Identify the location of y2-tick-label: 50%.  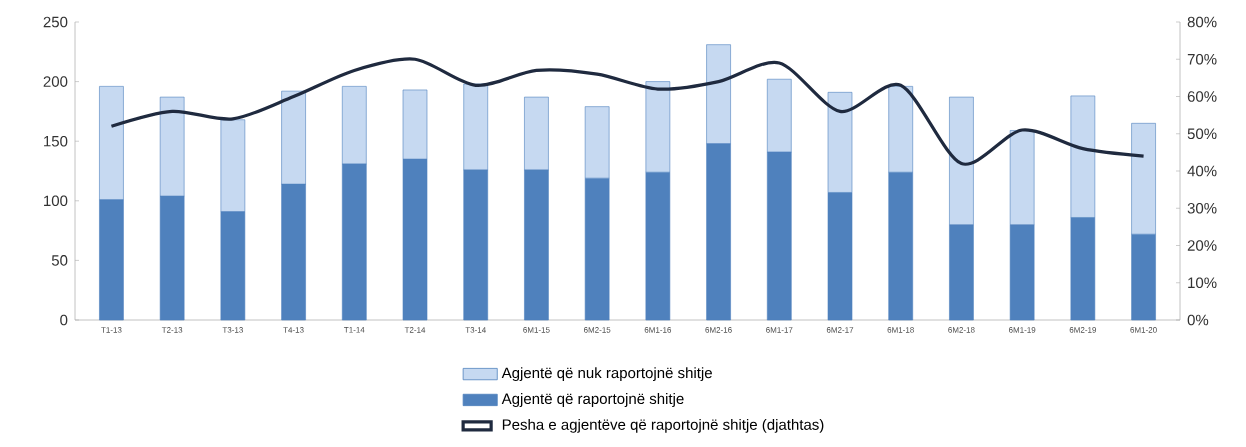
(1202, 134).